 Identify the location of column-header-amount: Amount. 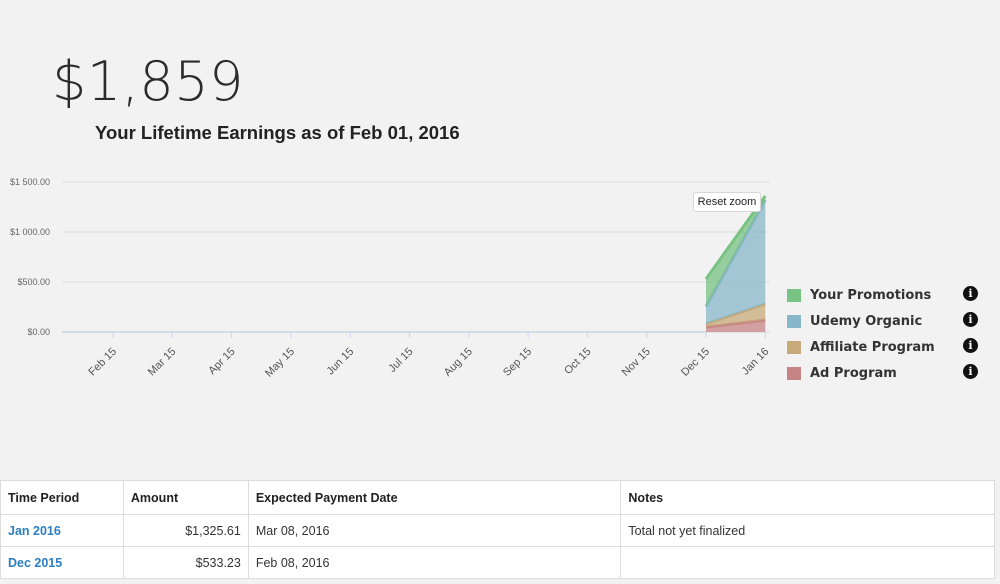
(185, 497).